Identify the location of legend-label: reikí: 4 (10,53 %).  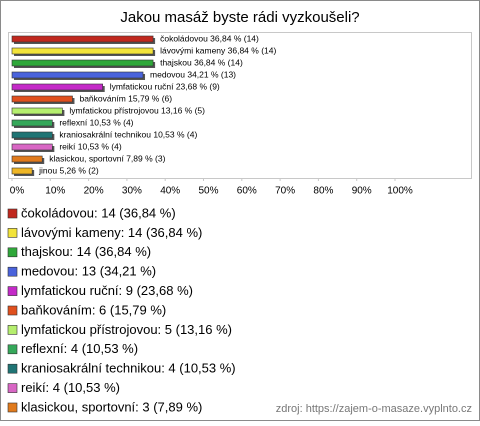
(70, 387).